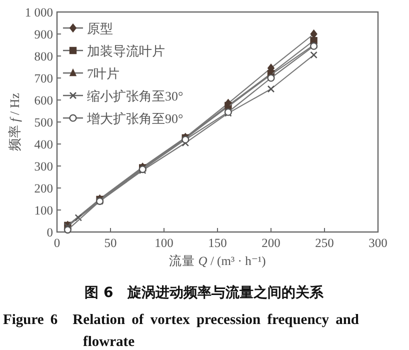 This screenshot has height=350, width=409. I want to click on y-tick-label: 200, so click(43, 189).